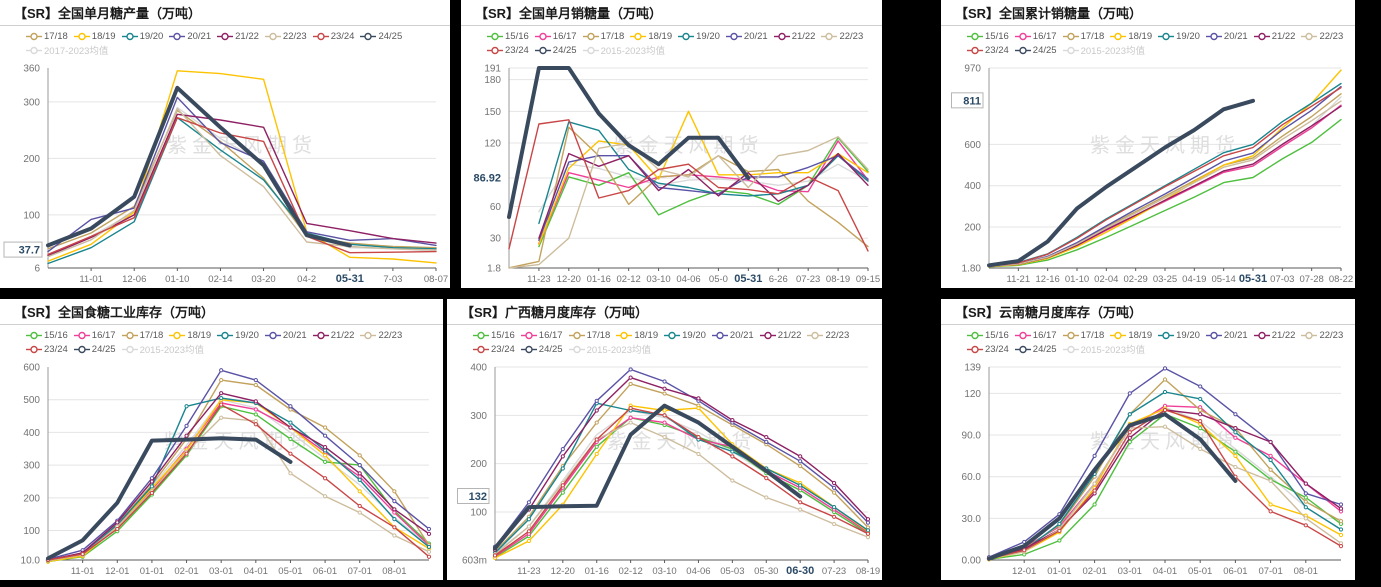 Image resolution: width=1381 pixels, height=587 pixels. I want to click on x-axis-tick-label: 12-16, so click(1048, 279).